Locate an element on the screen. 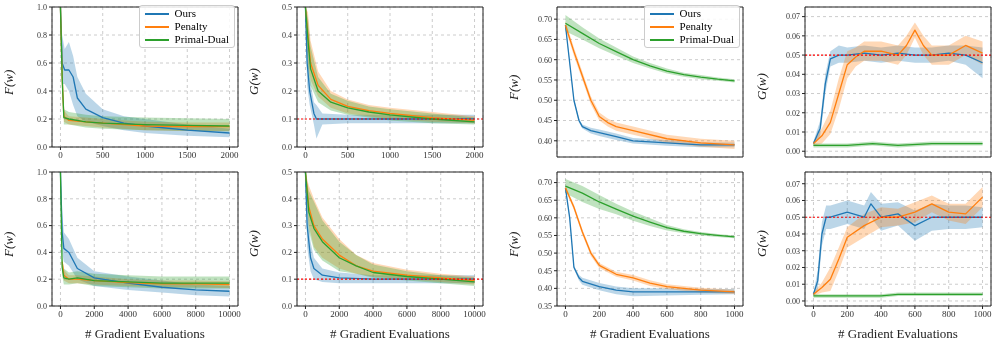 Image resolution: width=1006 pixels, height=340 pixels. y-tick-label: 0.07 is located at coordinates (793, 17).